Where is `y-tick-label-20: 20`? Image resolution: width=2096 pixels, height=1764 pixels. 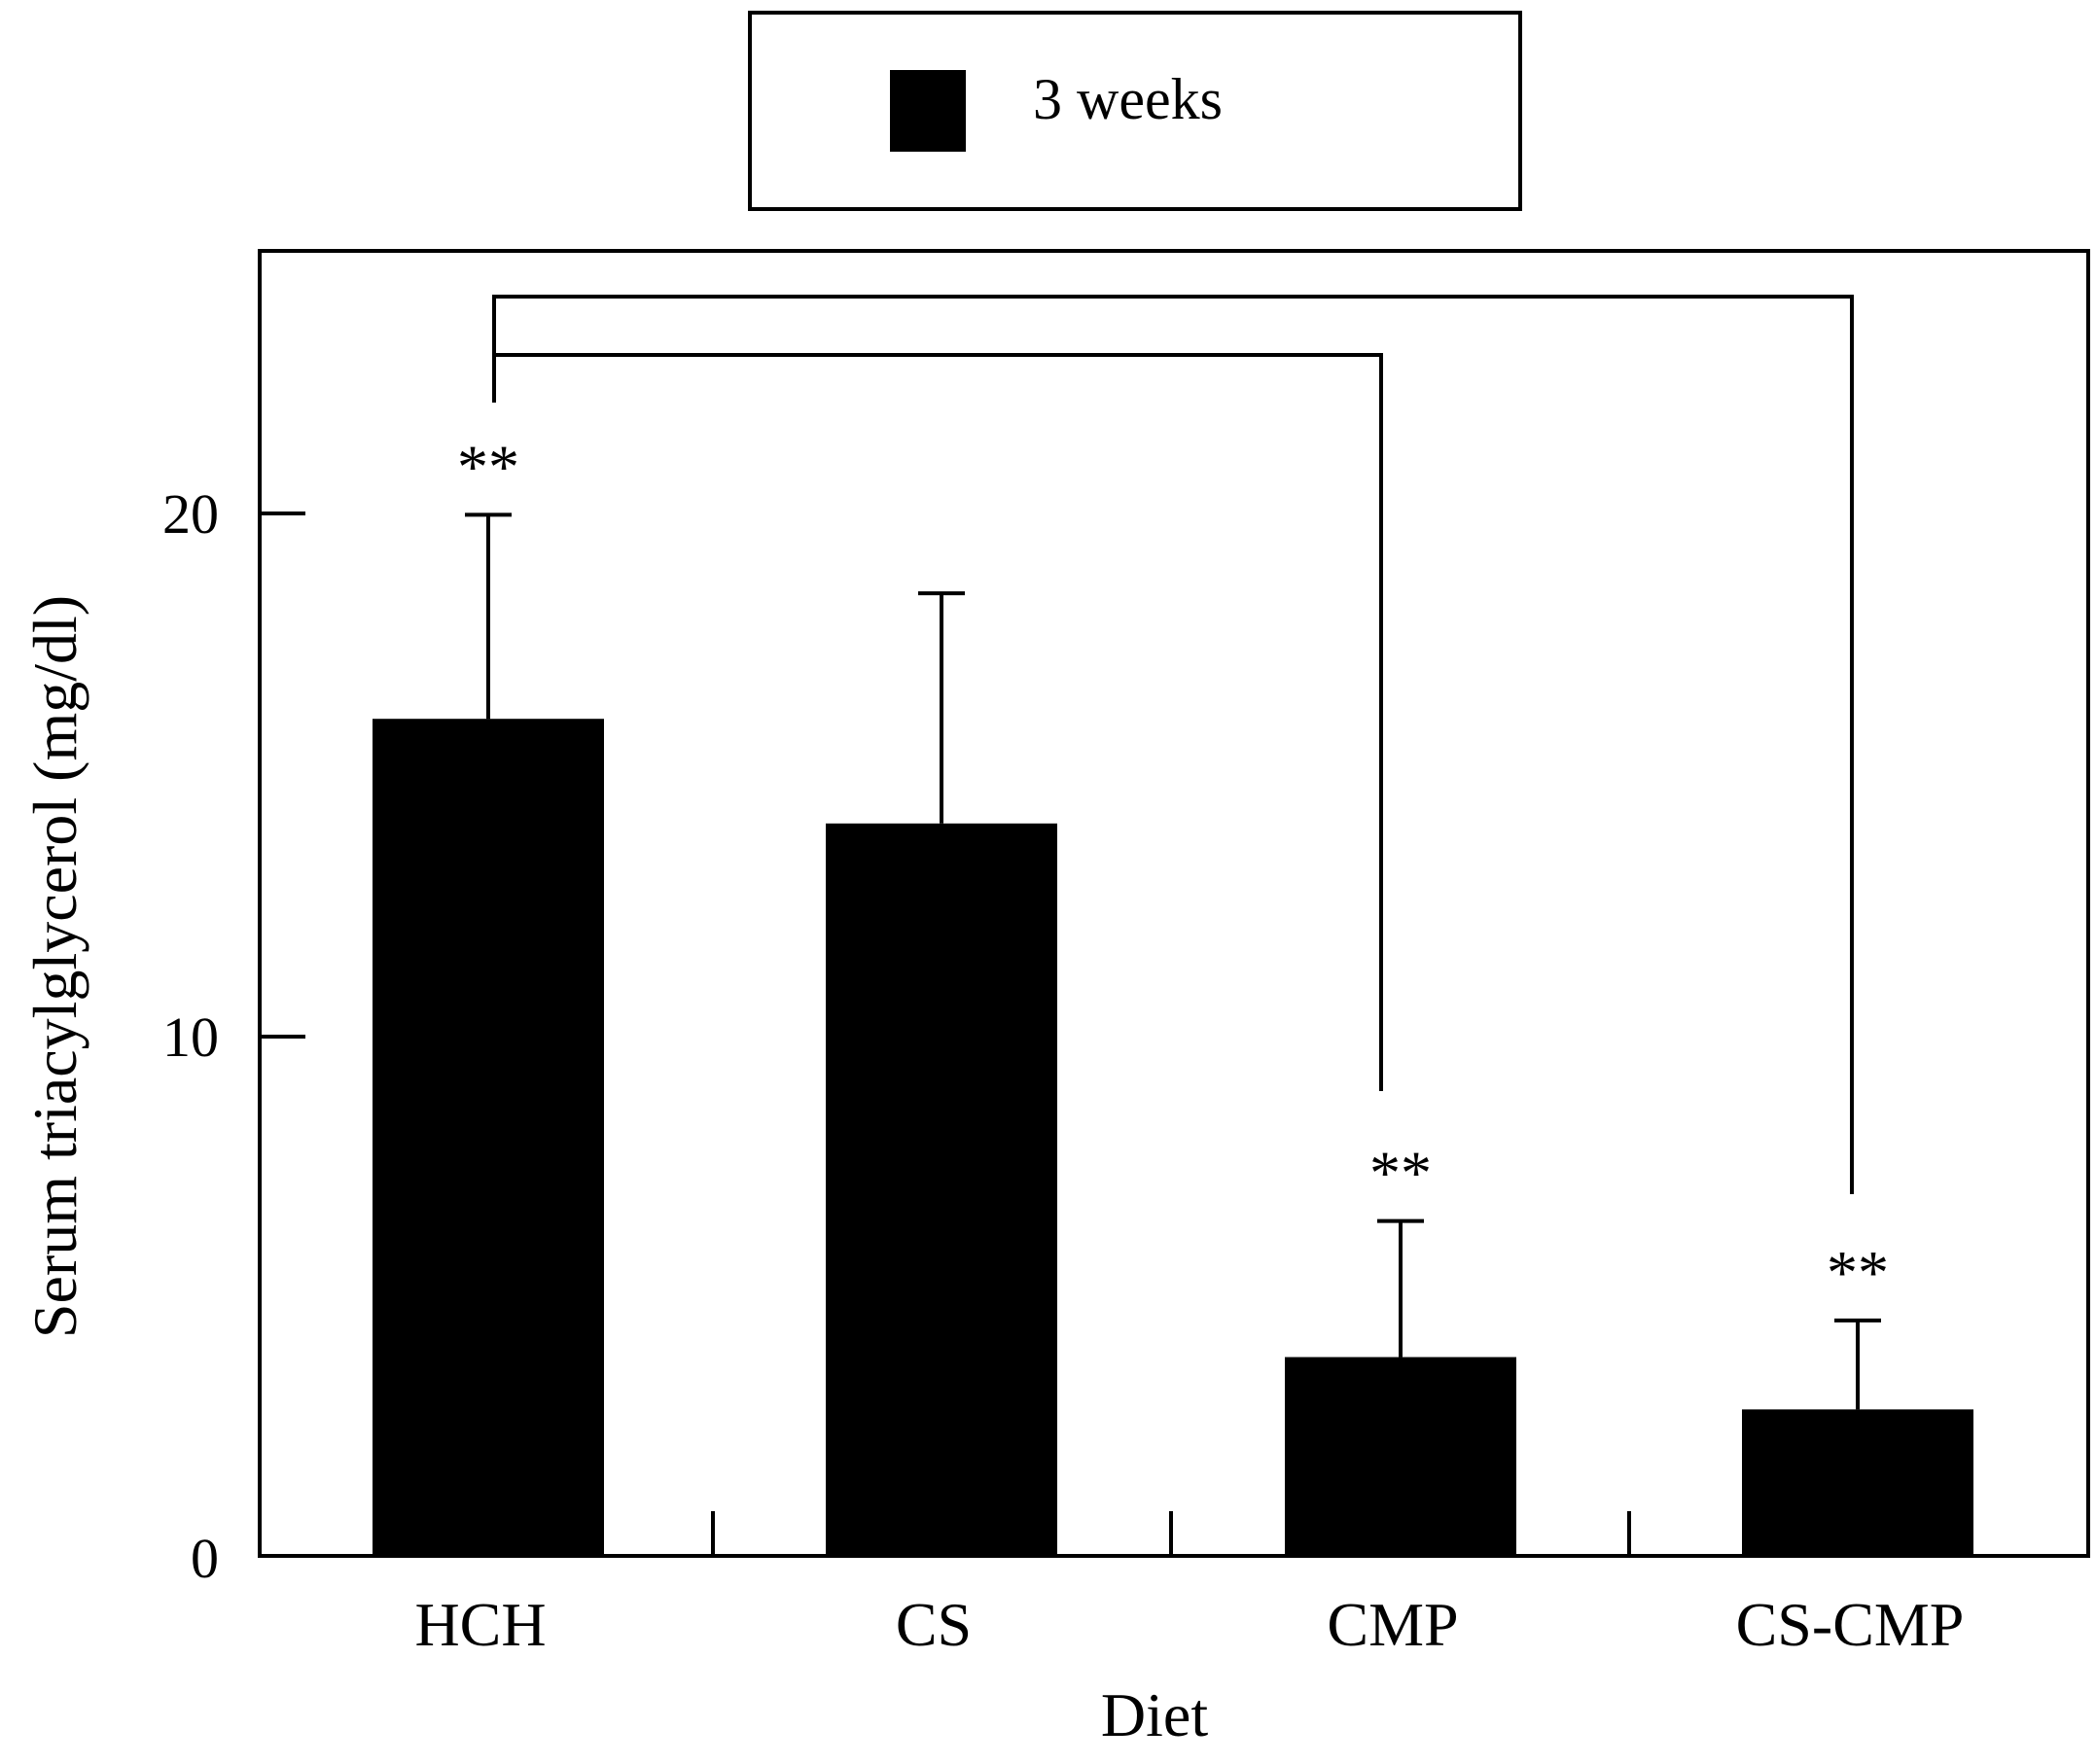 y-tick-label-20: 20 is located at coordinates (190, 514).